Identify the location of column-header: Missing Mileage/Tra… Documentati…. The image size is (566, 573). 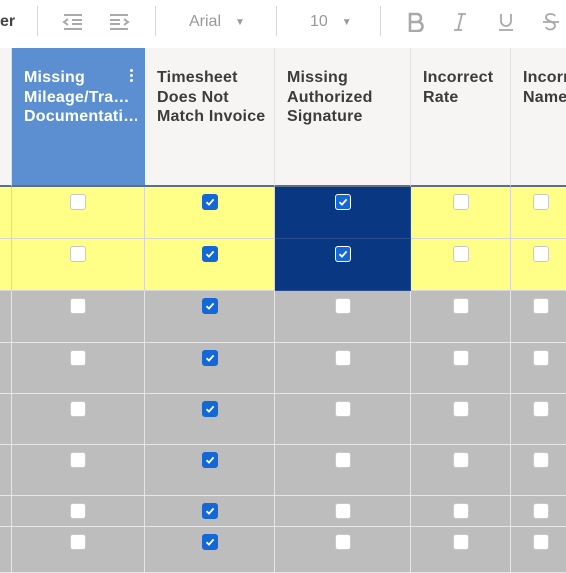
(78, 117).